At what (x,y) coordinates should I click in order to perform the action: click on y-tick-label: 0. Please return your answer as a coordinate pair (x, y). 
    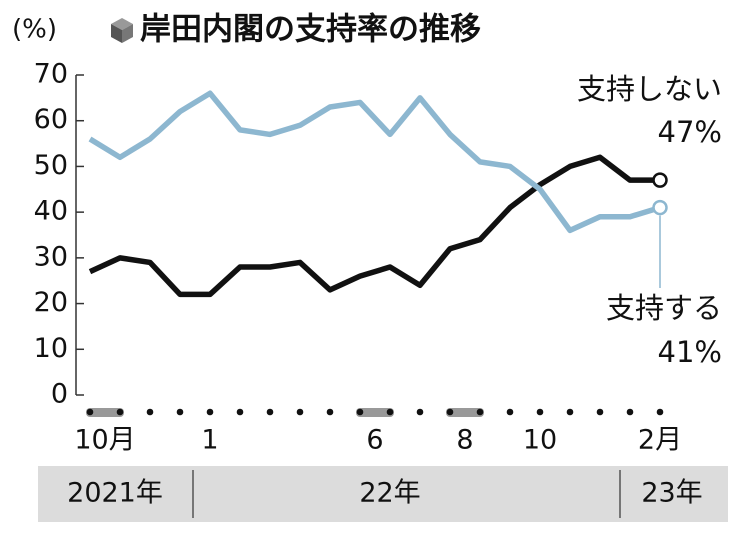
    Looking at the image, I should click on (59, 394).